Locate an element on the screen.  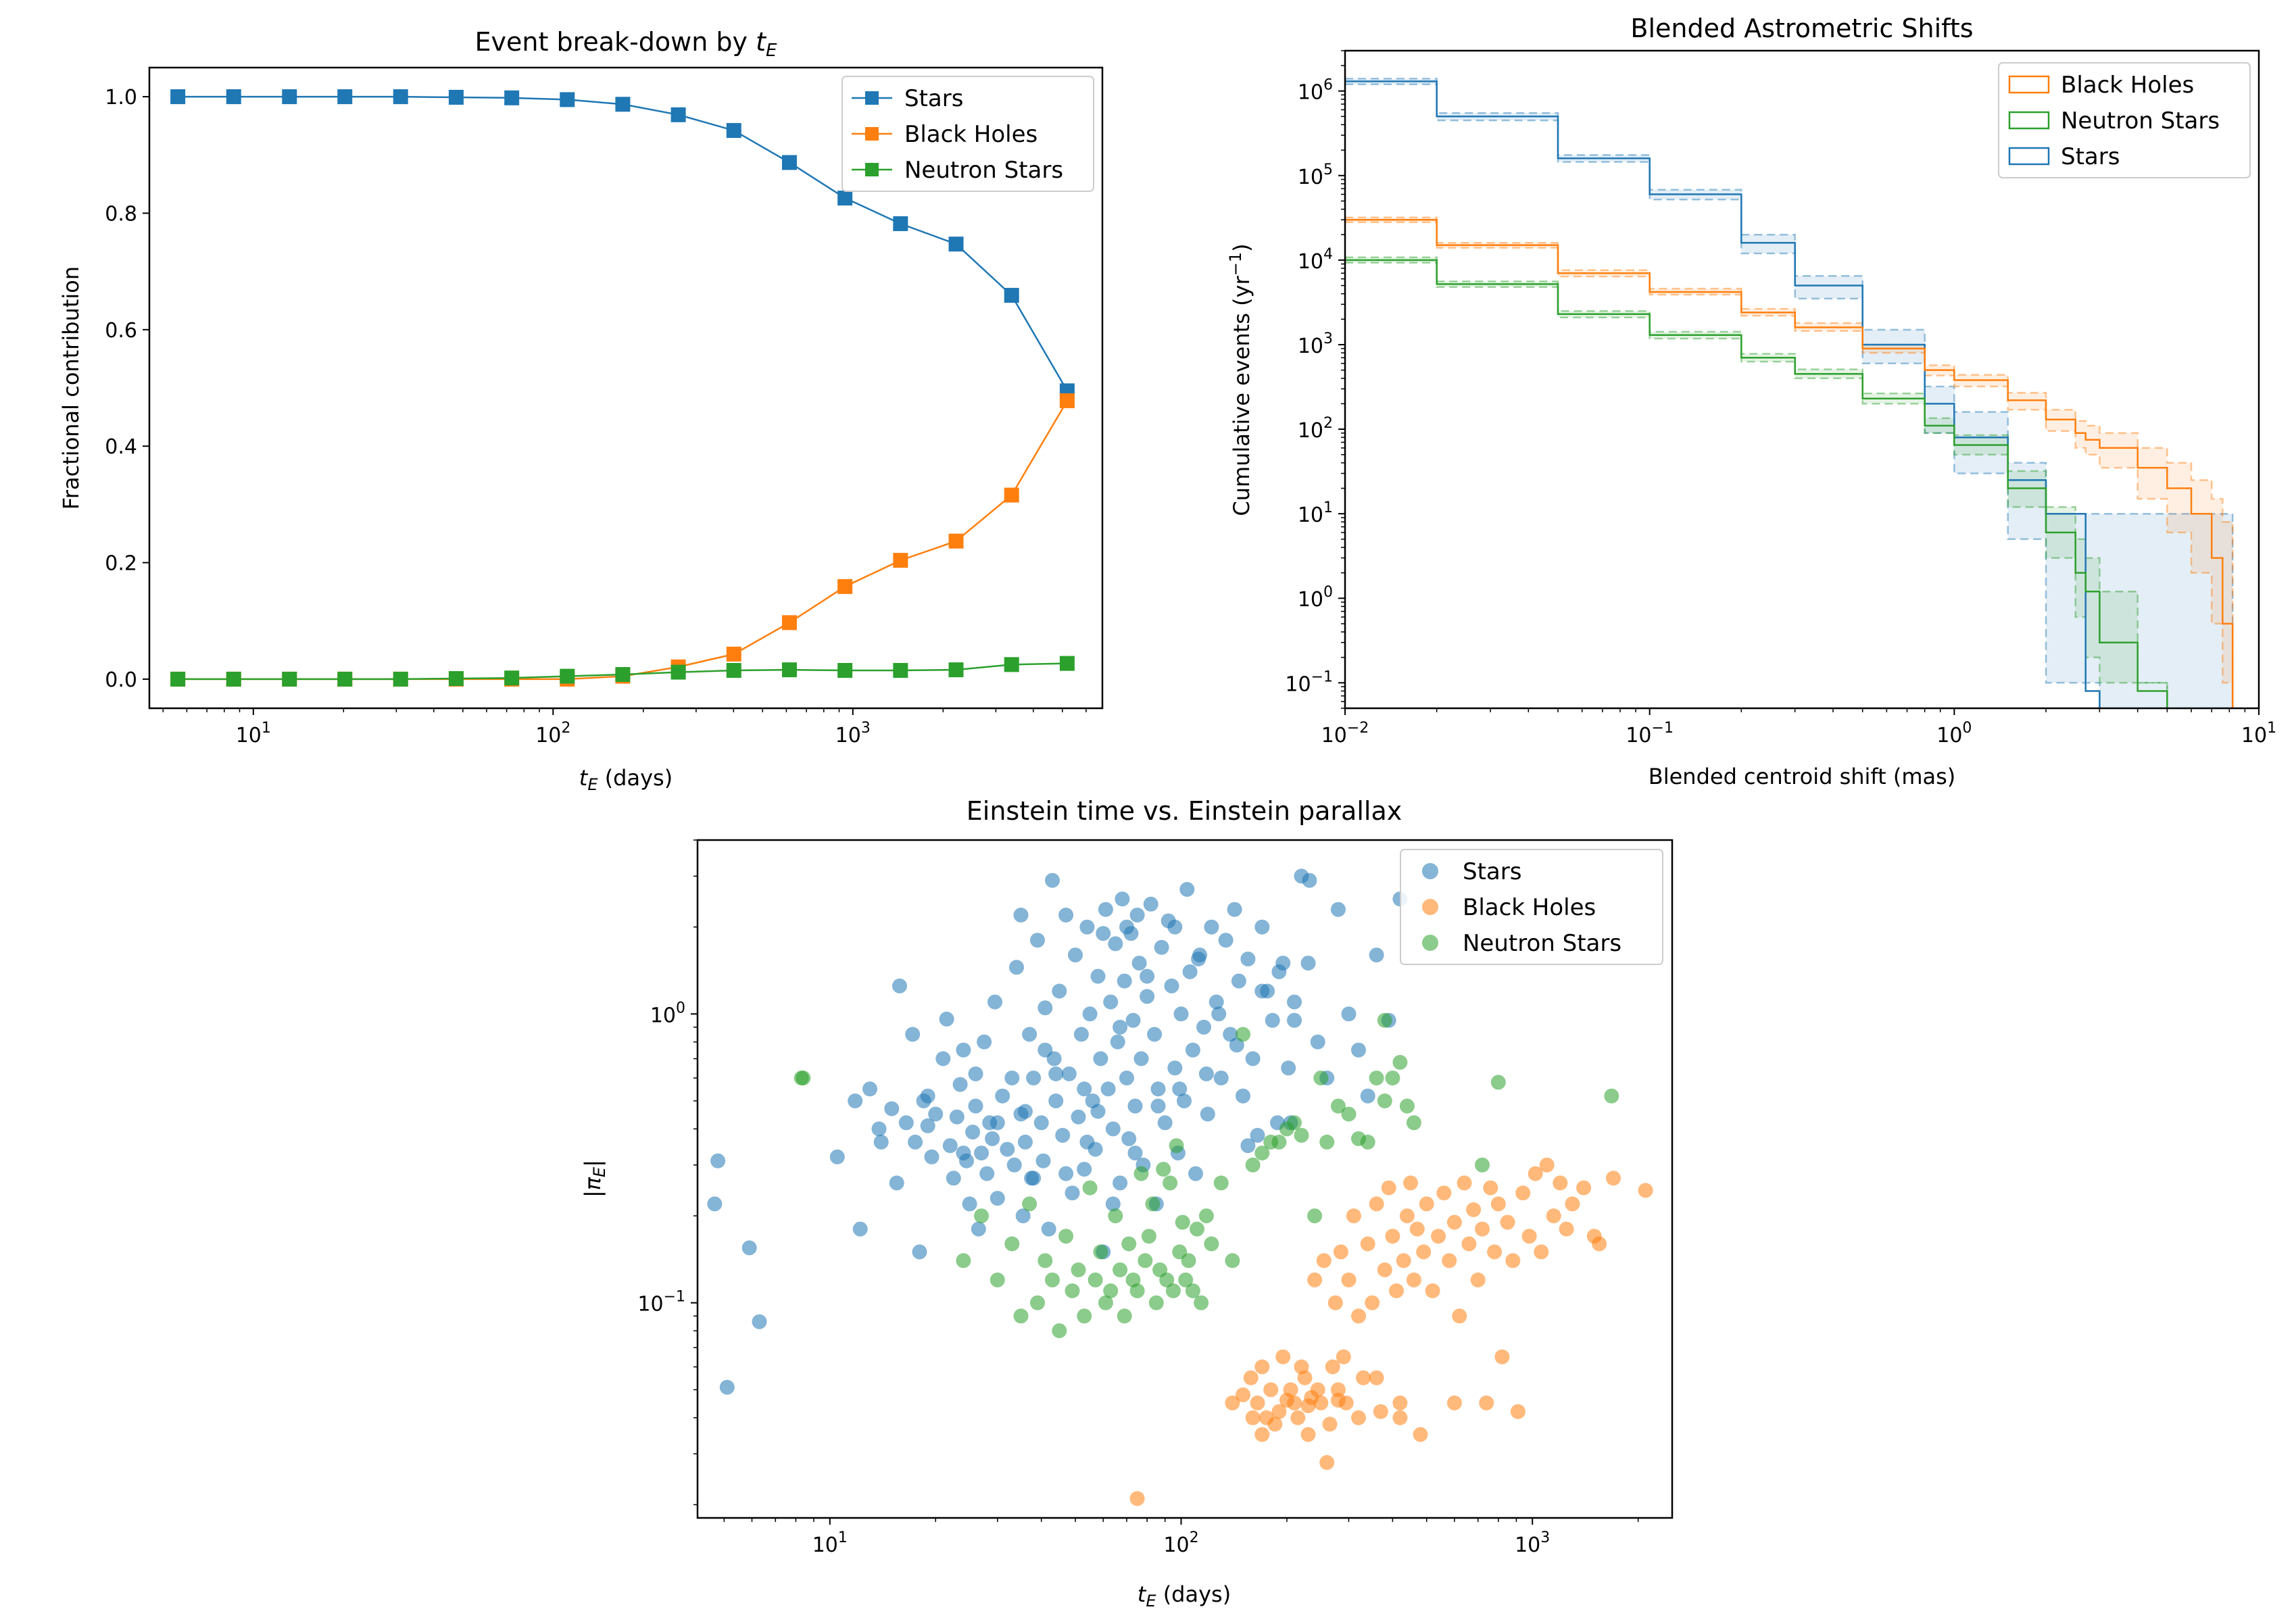
einstein-scatter-legend-black-holes-label: Black Holes is located at coordinates (1529, 908).